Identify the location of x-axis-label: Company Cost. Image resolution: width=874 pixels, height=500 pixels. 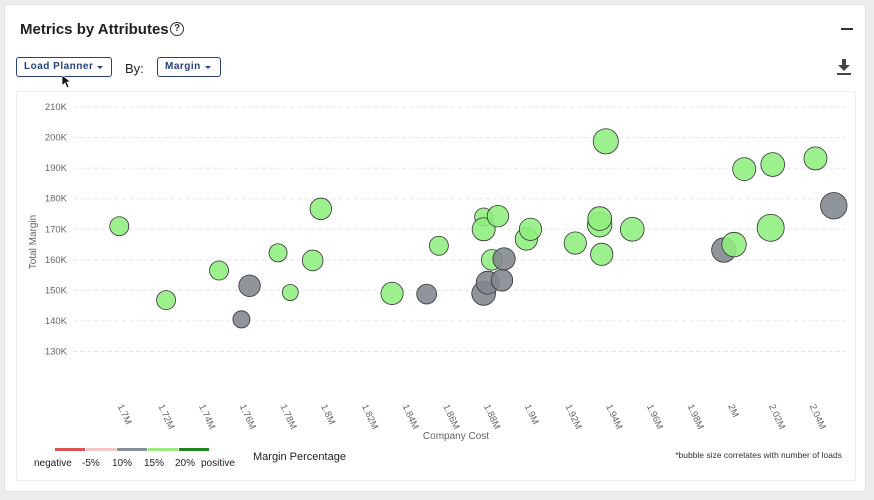
(456, 436).